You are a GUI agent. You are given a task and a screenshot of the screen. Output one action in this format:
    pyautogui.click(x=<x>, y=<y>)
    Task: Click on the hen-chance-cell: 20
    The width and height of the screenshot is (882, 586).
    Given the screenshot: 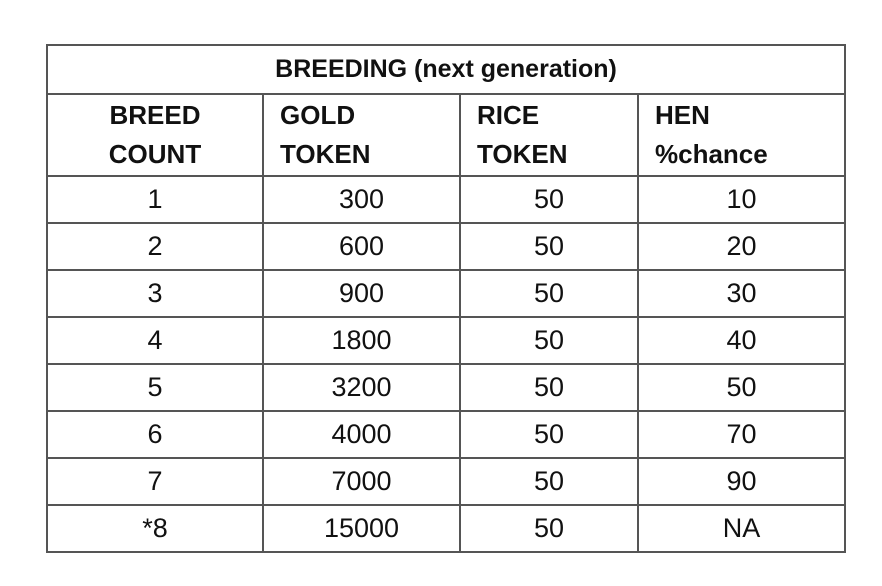 What is the action you would take?
    pyautogui.click(x=741, y=246)
    